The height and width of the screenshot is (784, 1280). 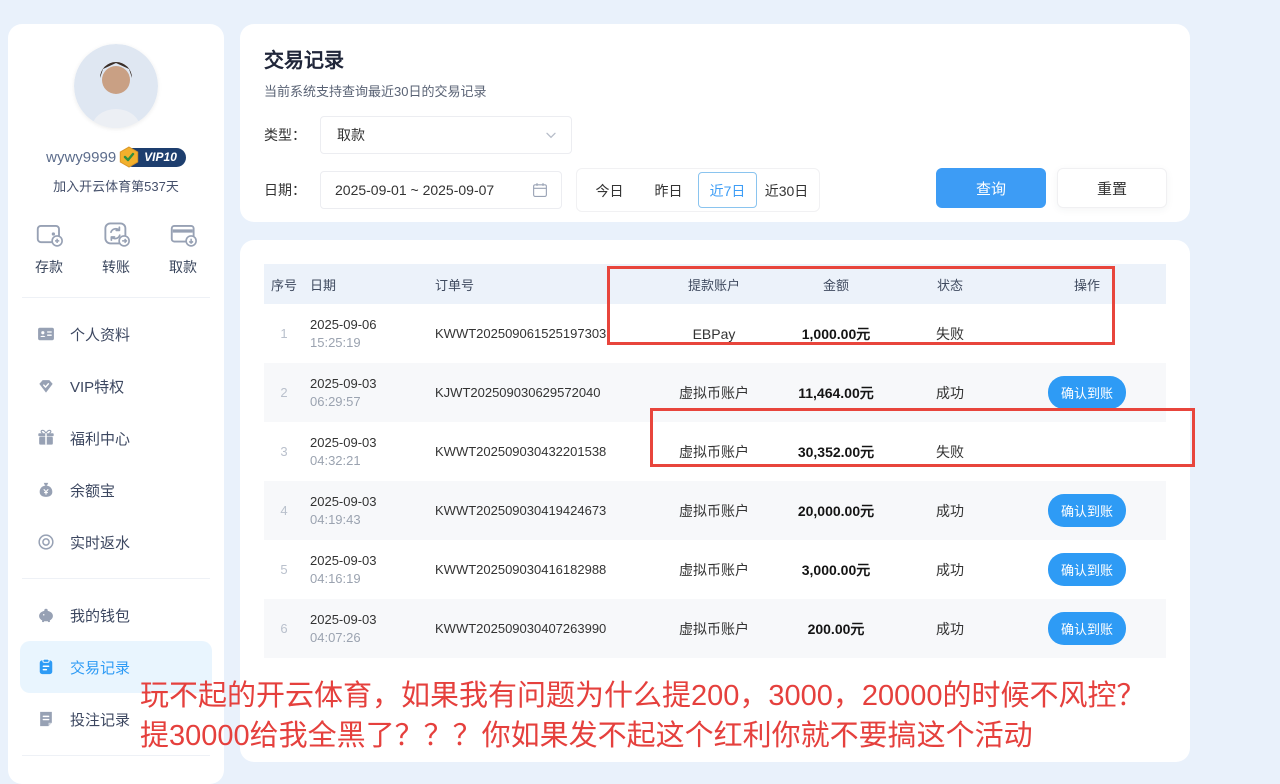 I want to click on chevron-down-icon, so click(x=551, y=135).